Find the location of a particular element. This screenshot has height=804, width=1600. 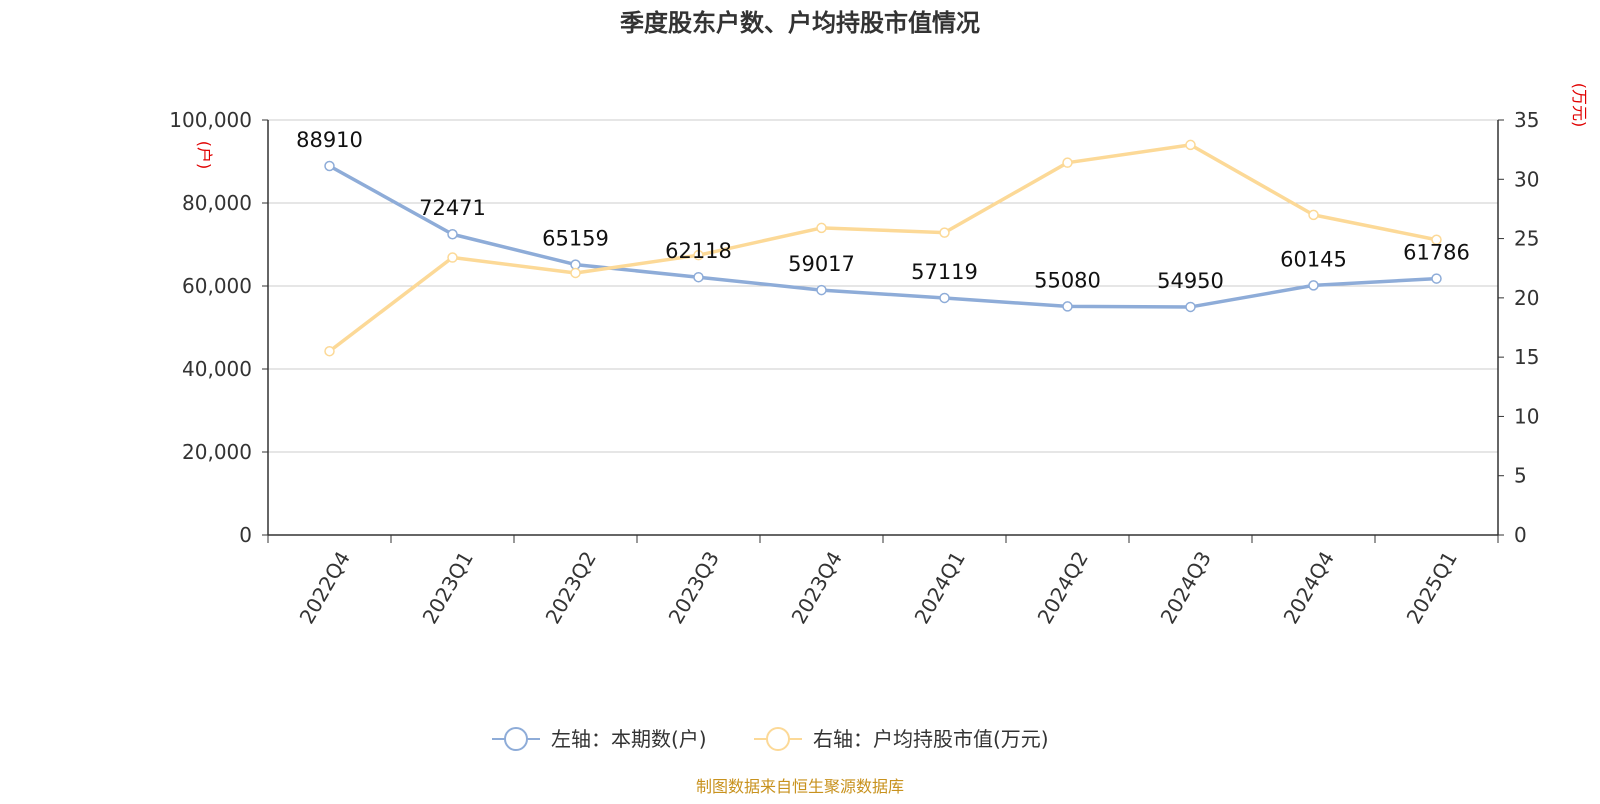

data-label: 60145 is located at coordinates (1313, 259).